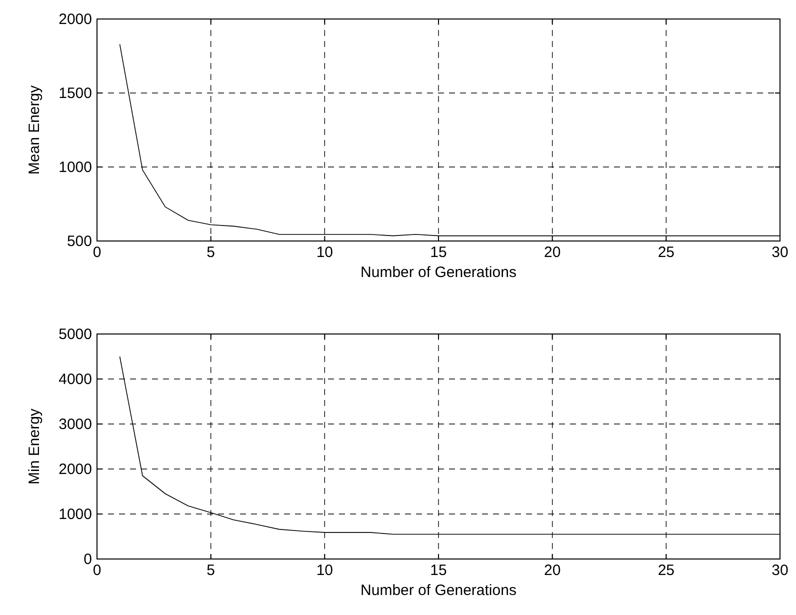  I want to click on y-tick-label: 3000, so click(75, 424).